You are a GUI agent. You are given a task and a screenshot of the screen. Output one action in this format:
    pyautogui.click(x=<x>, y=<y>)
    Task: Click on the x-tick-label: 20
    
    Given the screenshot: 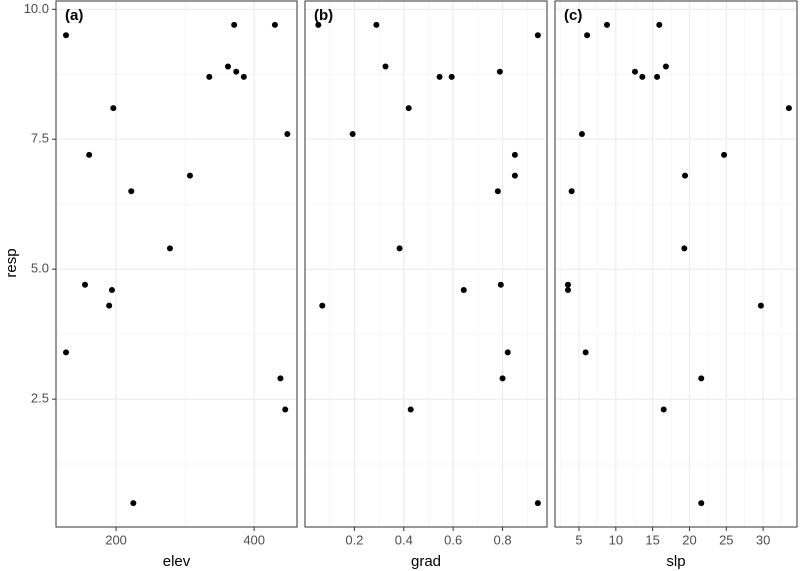 What is the action you would take?
    pyautogui.click(x=689, y=539)
    